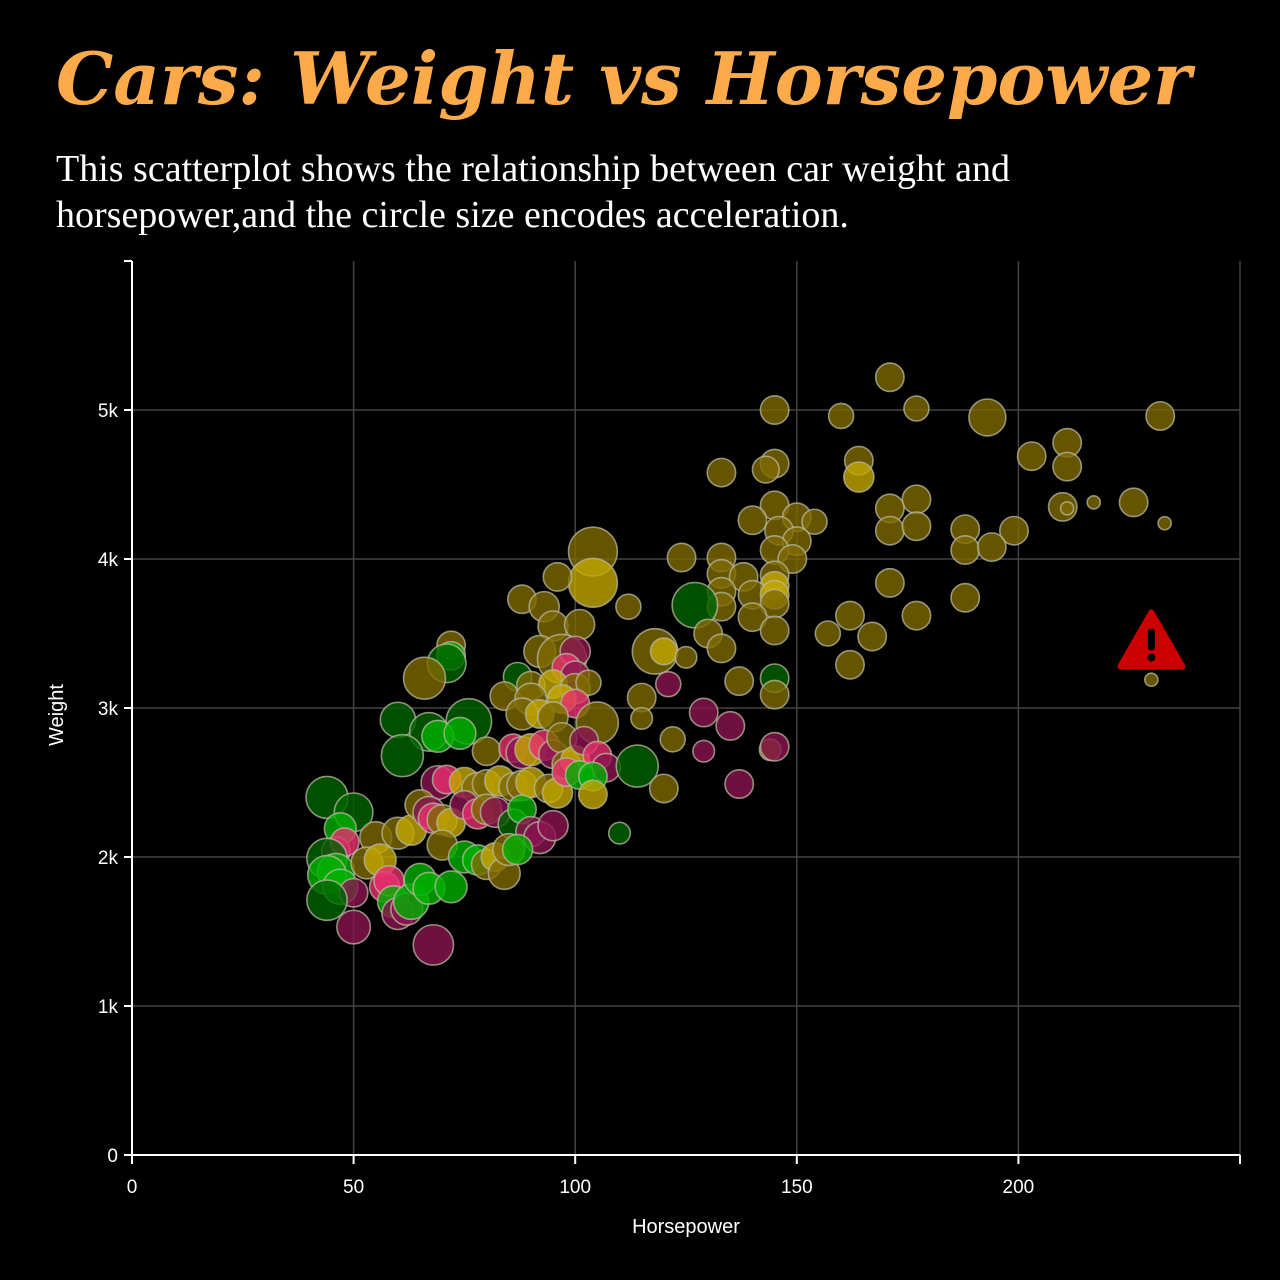 This screenshot has height=1280, width=1280. Describe the element at coordinates (797, 1187) in the screenshot. I see `x-tick-label: 150` at that location.